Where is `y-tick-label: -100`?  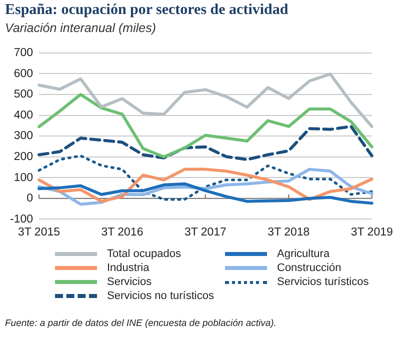
y-tick-label: -100 is located at coordinates (22, 219).